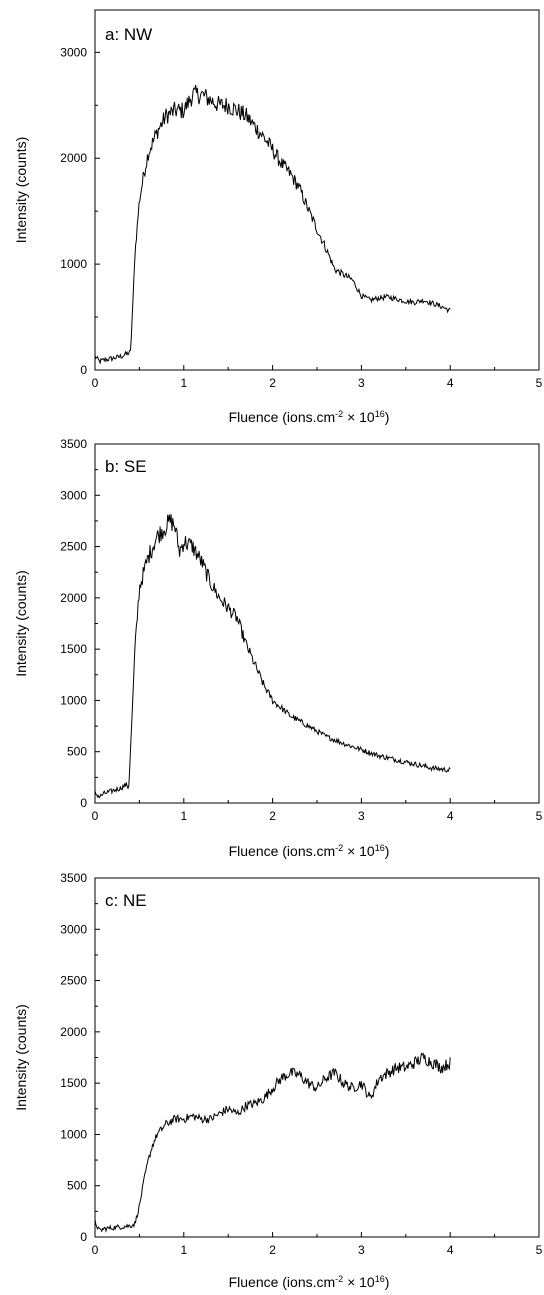 The image size is (544, 1295). Describe the element at coordinates (128, 34) in the screenshot. I see `panel-title: a: NW` at that location.